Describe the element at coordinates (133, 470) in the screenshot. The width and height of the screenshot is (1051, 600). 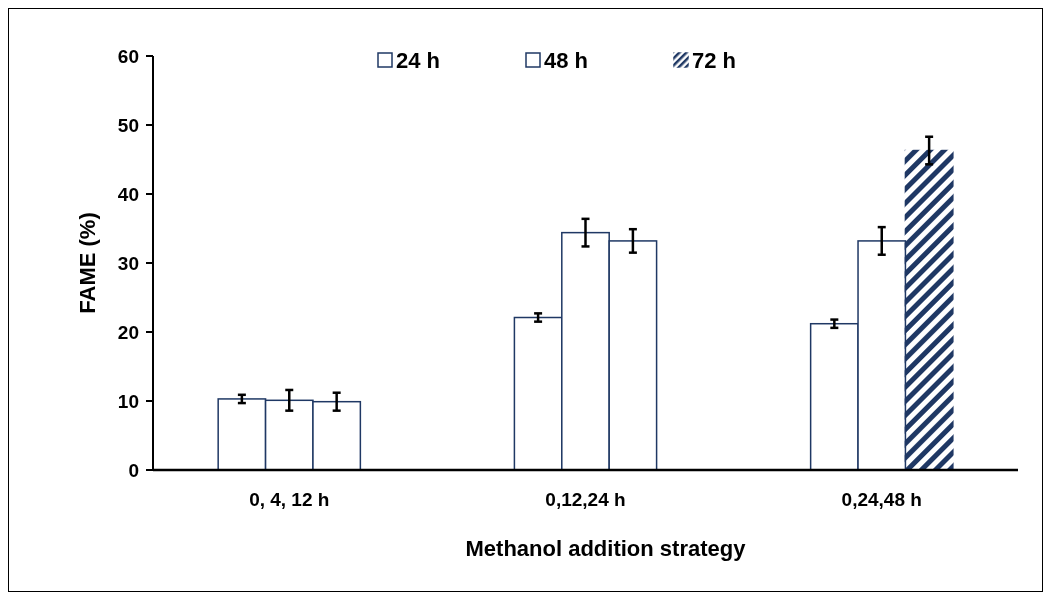
I see `y-tick-label: 0` at that location.